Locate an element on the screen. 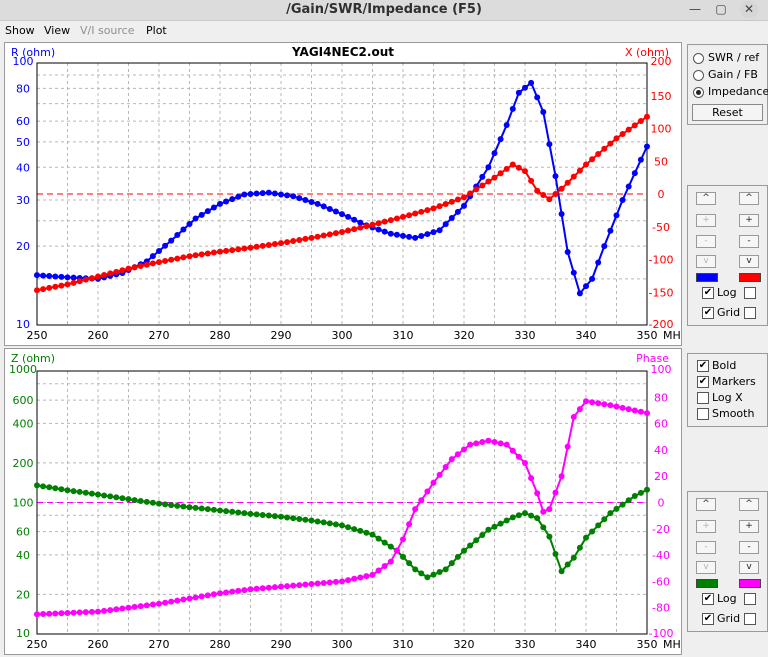 This screenshot has width=768, height=657. left-scale-plus-button: + is located at coordinates (706, 220).